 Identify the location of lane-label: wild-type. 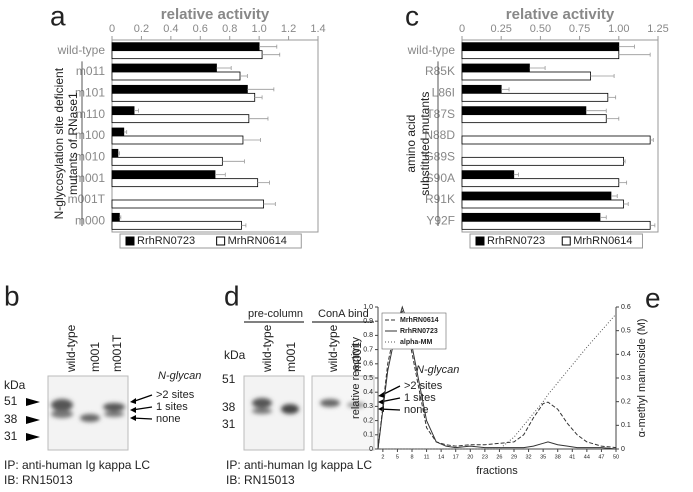
(71, 348).